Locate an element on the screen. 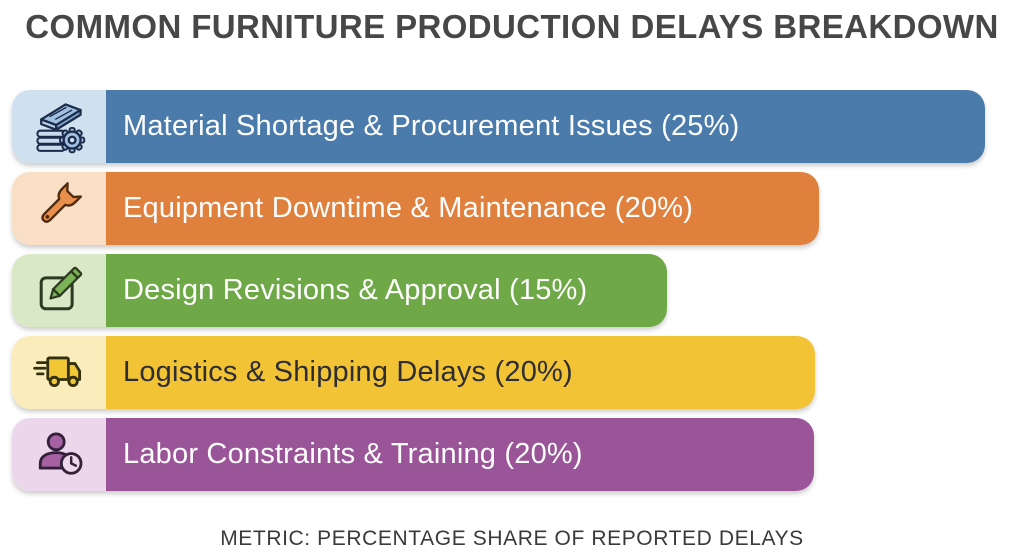  bar-row-labor-constraints: Labor Constraints & Training (20%) is located at coordinates (413, 454).